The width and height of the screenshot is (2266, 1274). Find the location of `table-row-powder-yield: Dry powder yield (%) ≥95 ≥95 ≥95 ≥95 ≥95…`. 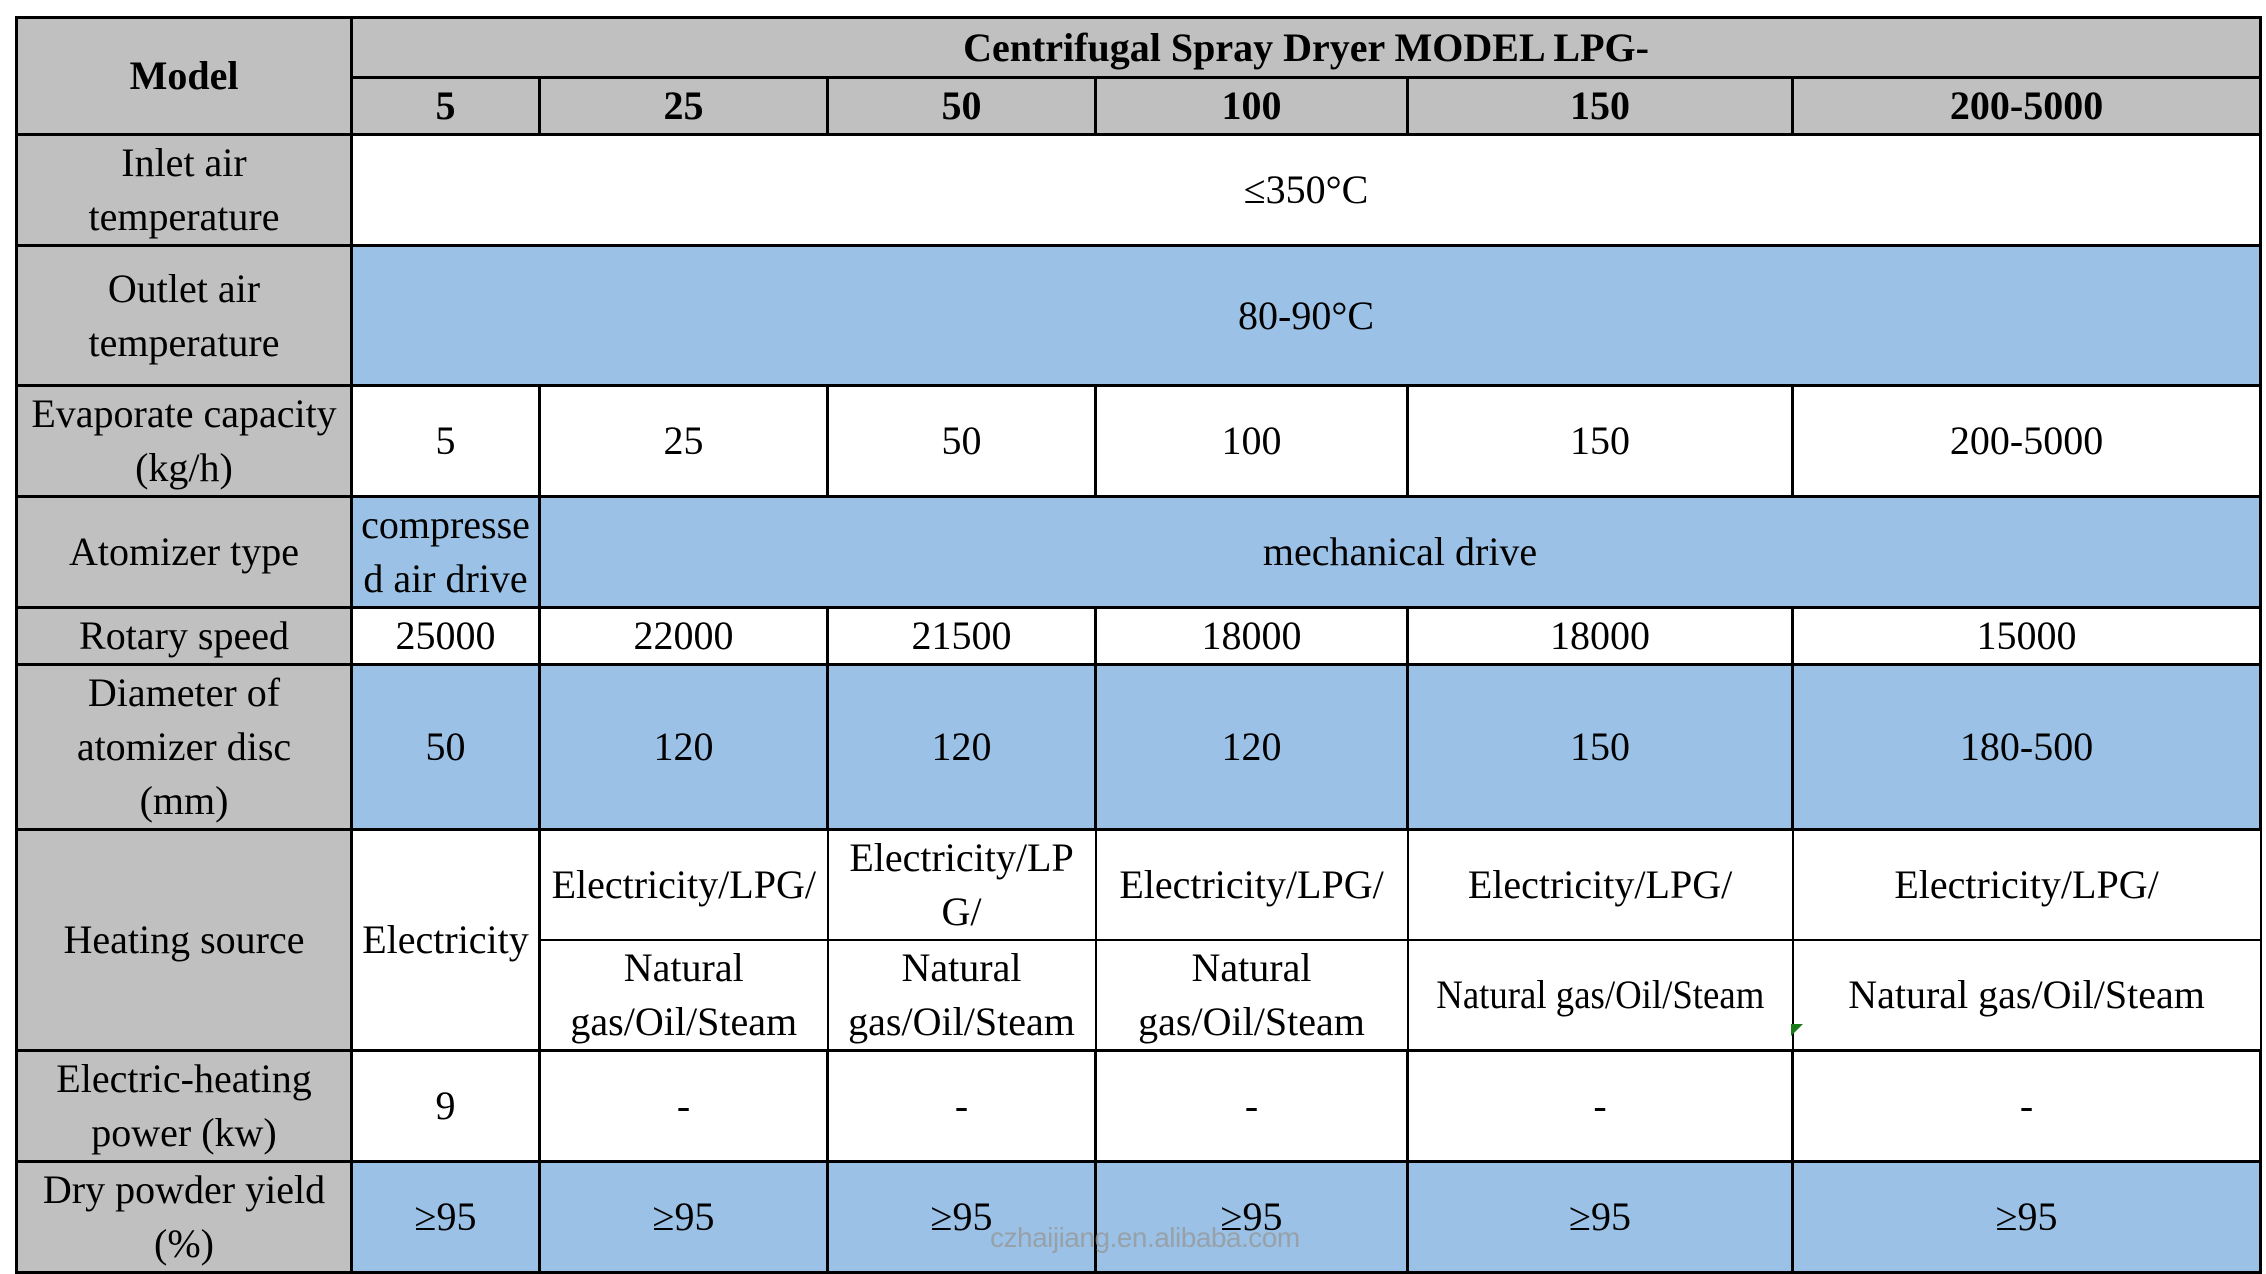

table-row-powder-yield: Dry powder yield (%) ≥95 ≥95 ≥95 ≥95 ≥95… is located at coordinates (1139, 1217).